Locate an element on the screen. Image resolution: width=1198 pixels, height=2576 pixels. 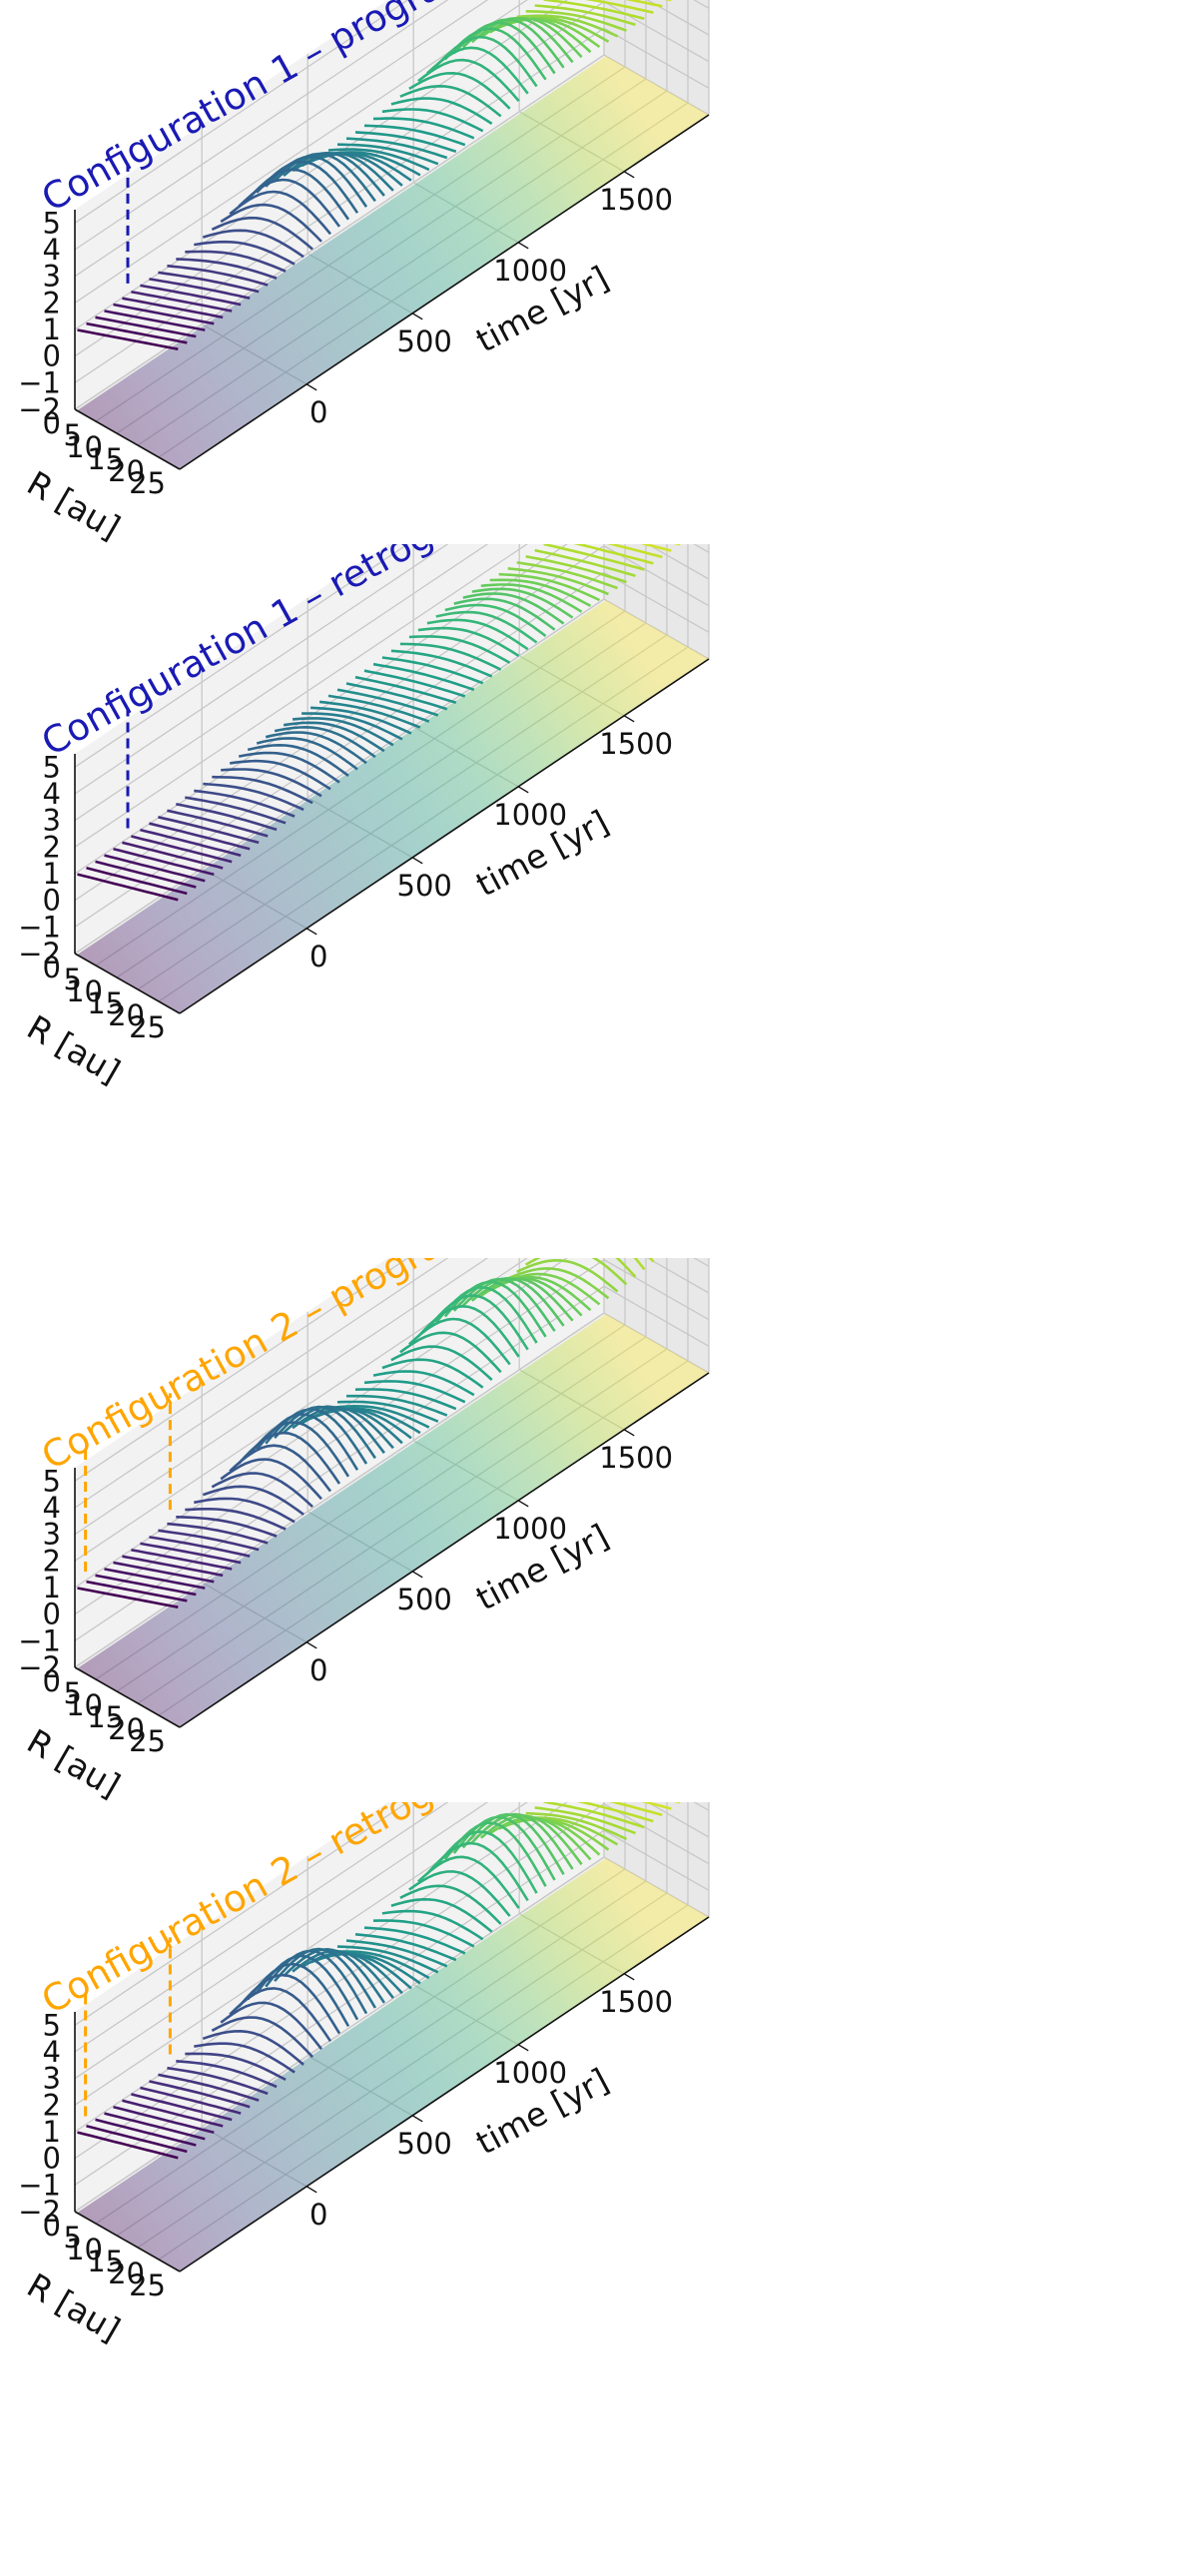
x-tick-label: 1500 is located at coordinates (636, 2002).